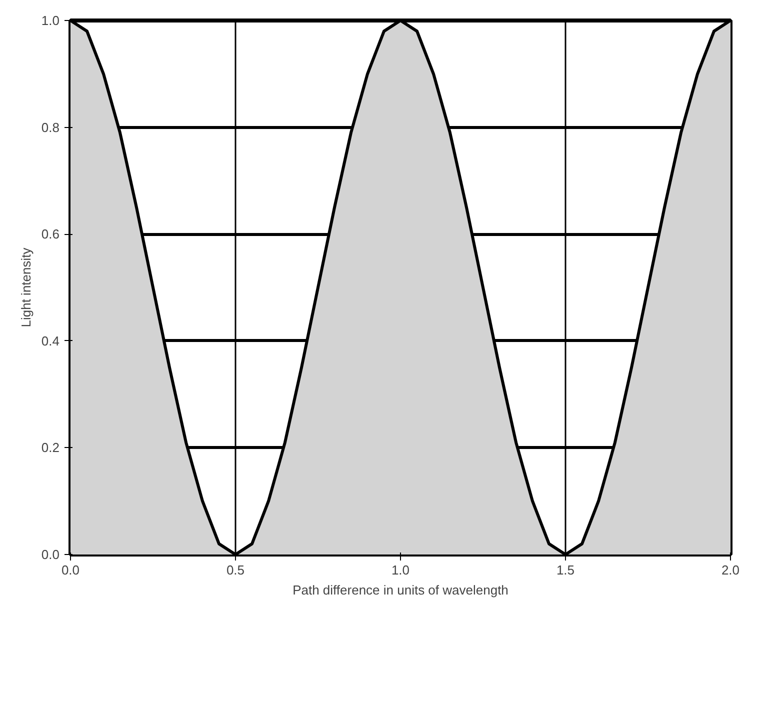  What do you see at coordinates (730, 570) in the screenshot?
I see `x-tick-label: 2.0` at bounding box center [730, 570].